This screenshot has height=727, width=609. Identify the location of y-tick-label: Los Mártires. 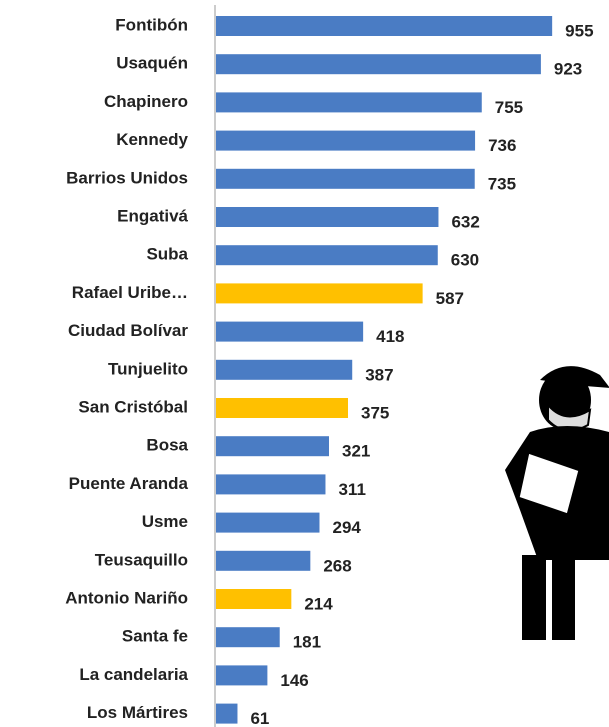
(137, 712).